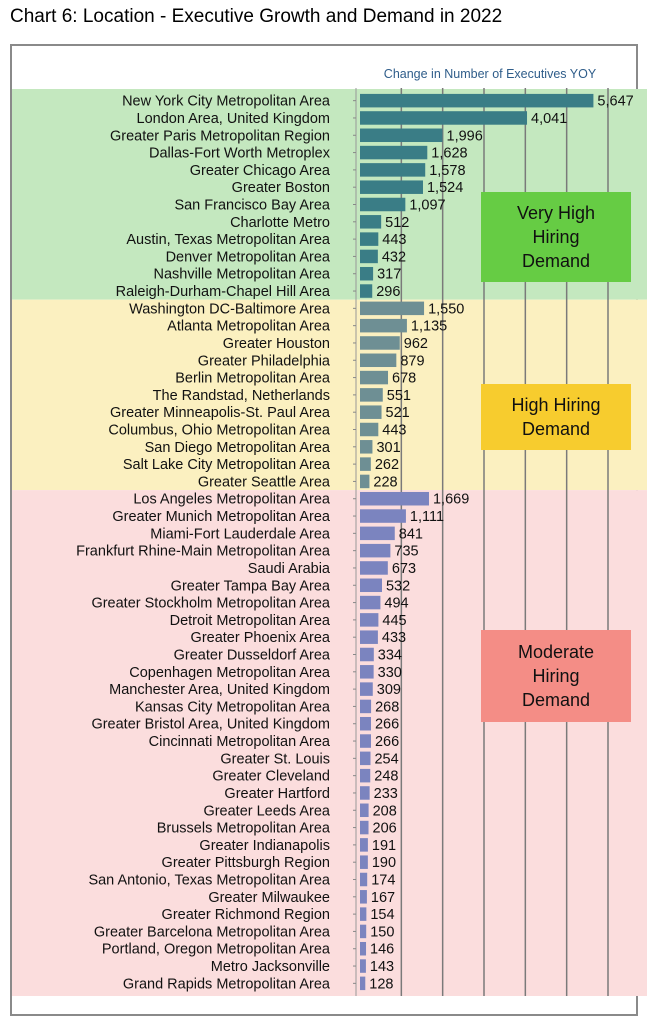 The width and height of the screenshot is (650, 1024). Describe the element at coordinates (556, 652) in the screenshot. I see `group-label-text: Moderate` at that location.